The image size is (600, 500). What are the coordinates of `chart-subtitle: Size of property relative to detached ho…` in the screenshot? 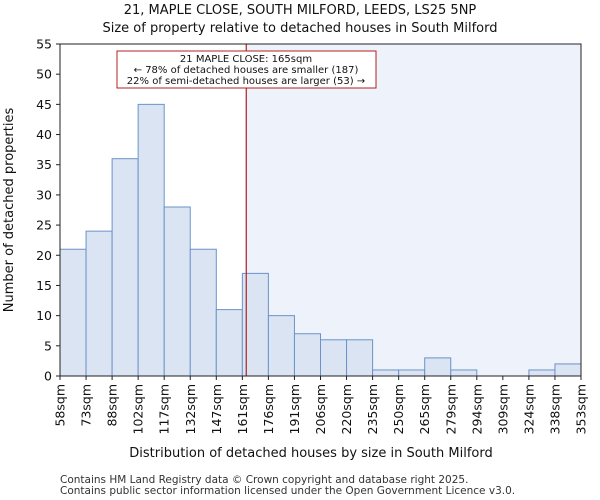 It's located at (299, 28).